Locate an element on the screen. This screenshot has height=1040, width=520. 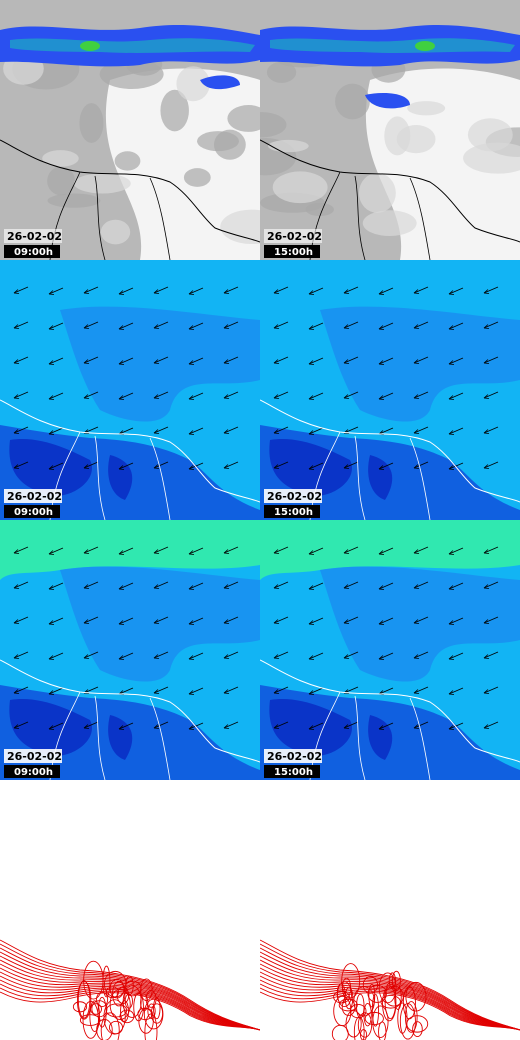
high-field is located at coordinates (390, 550).